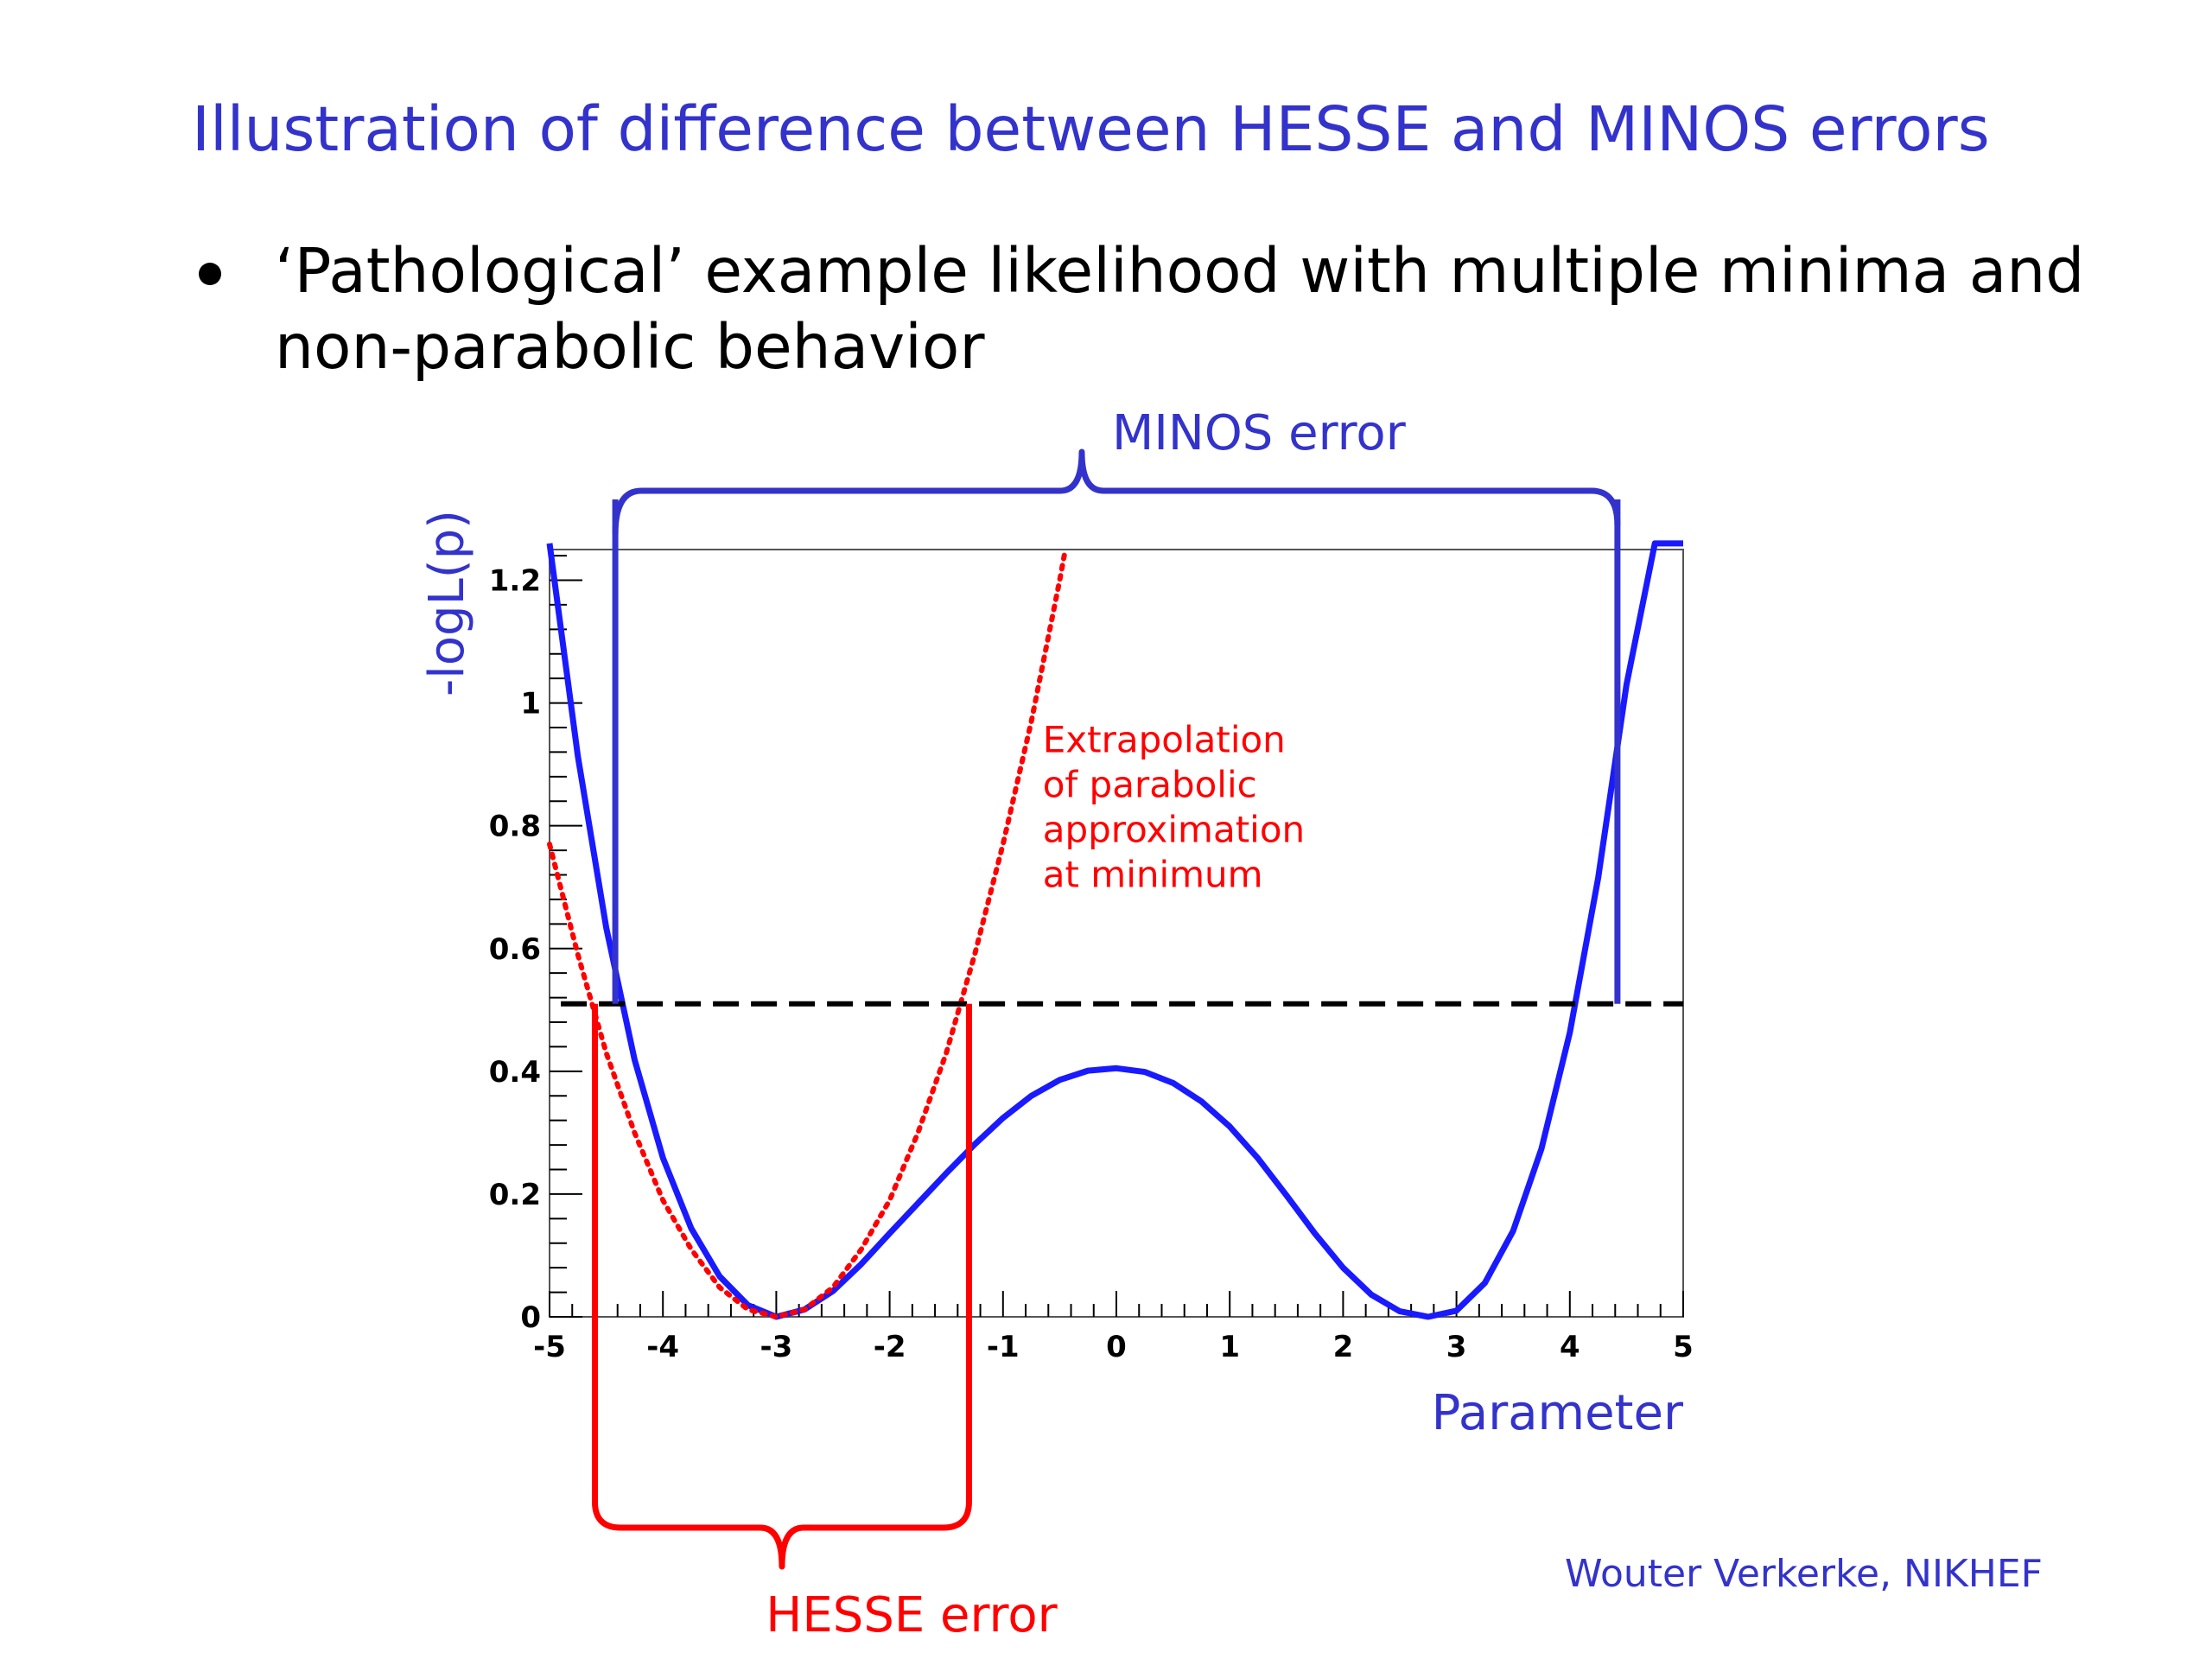 This screenshot has height=1659, width=2212. I want to click on x-tick-label: -1, so click(1003, 1347).